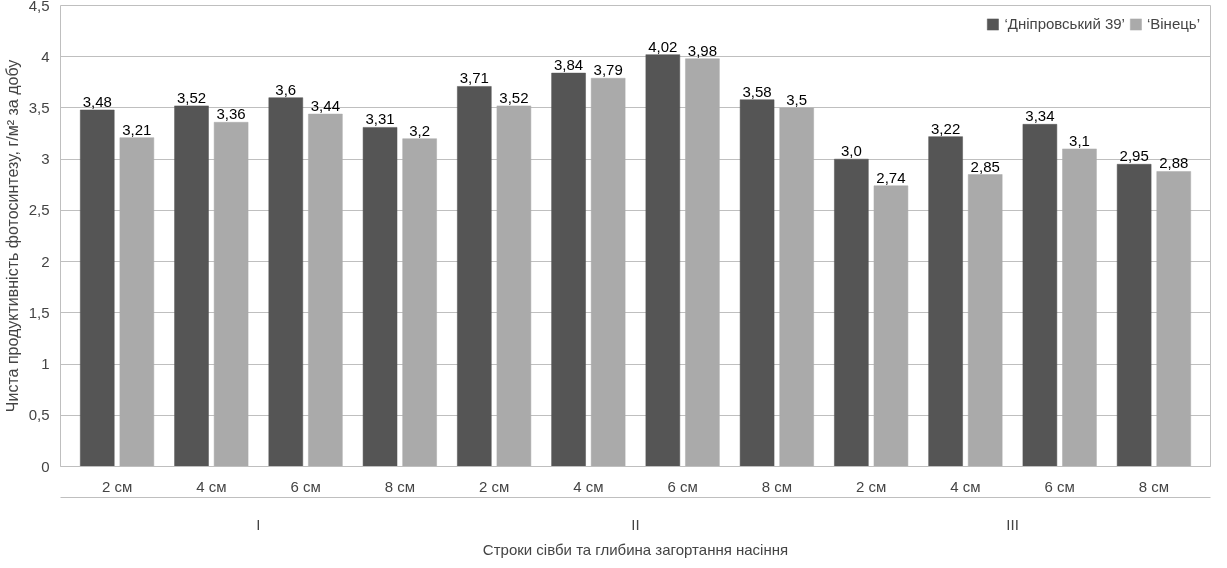 The height and width of the screenshot is (568, 1227). I want to click on y-tick-label: 2,5, so click(39, 210).